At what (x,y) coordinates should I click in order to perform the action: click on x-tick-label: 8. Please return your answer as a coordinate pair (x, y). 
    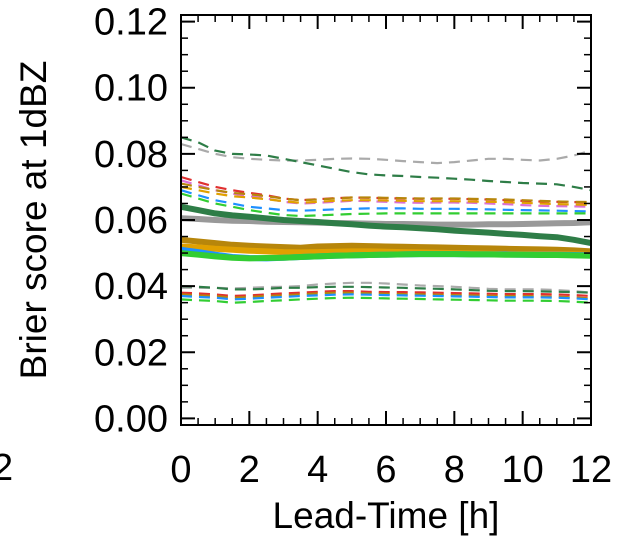
    Looking at the image, I should click on (454, 470).